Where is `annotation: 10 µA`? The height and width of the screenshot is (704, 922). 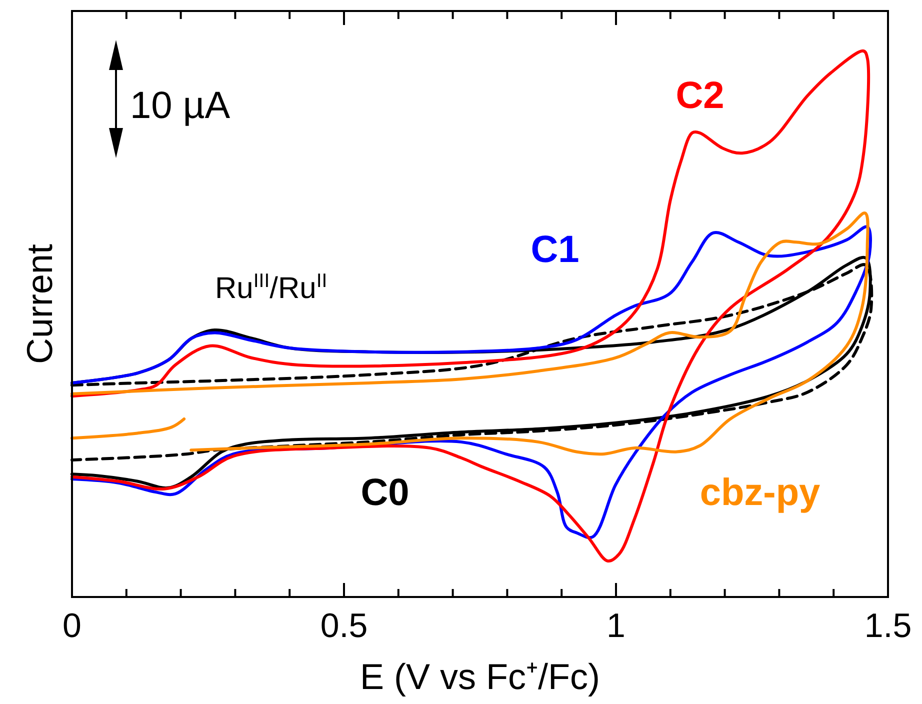
annotation: 10 µA is located at coordinates (180, 106).